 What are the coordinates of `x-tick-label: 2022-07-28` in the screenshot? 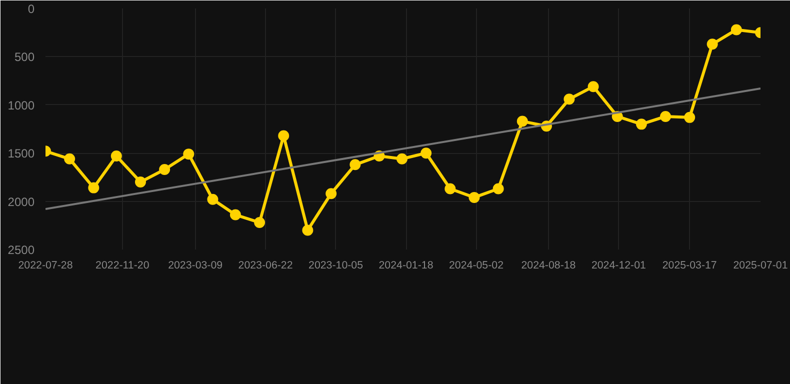 It's located at (45, 266).